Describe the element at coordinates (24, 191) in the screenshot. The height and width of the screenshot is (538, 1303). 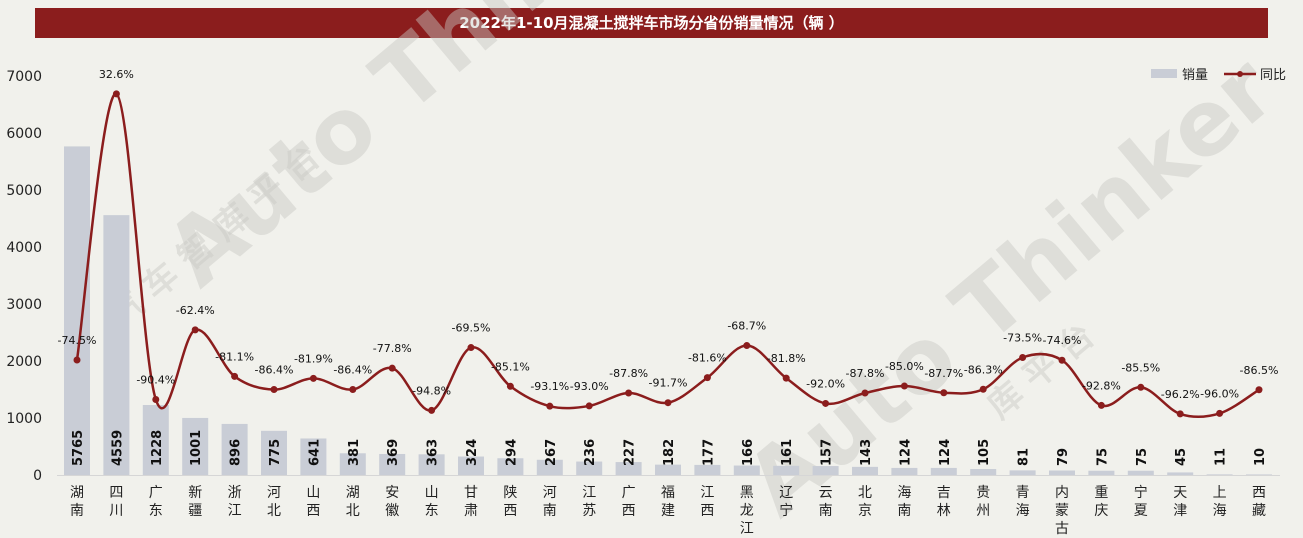
I see `y-tick-label: 5000` at that location.